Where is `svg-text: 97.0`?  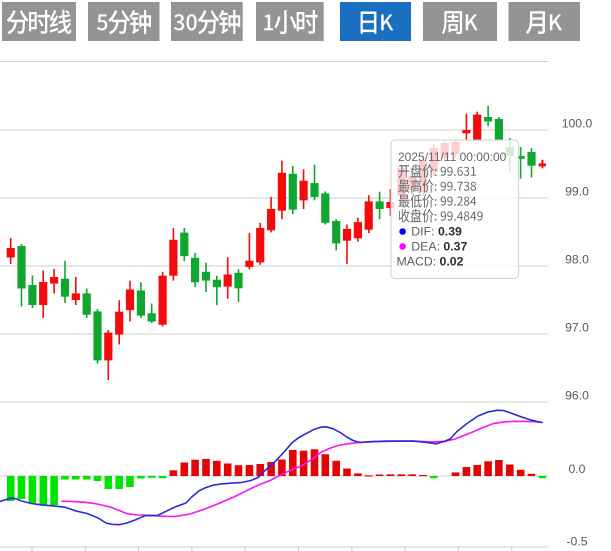 svg-text: 97.0 is located at coordinates (577, 328).